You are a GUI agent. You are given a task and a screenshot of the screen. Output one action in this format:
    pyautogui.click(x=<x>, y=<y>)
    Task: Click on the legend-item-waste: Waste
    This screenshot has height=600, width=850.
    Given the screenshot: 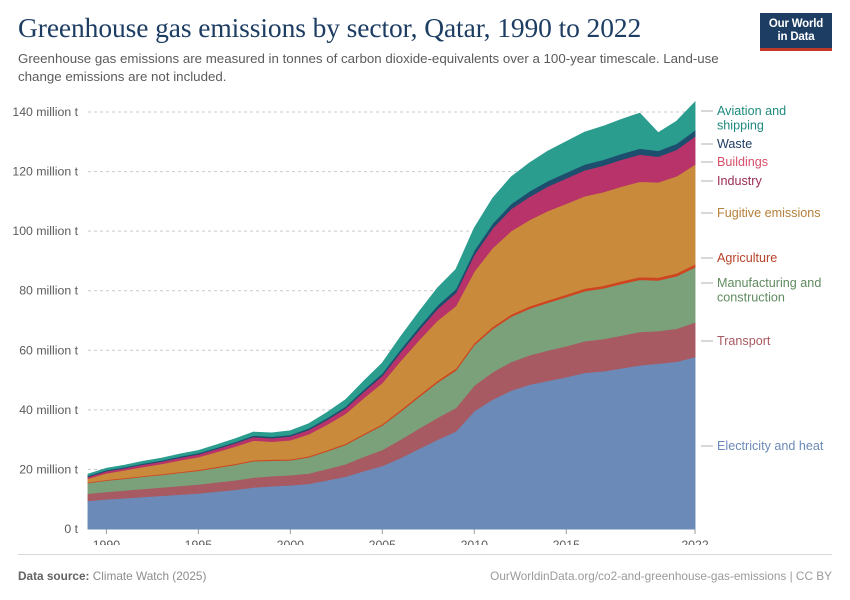 What is the action you would take?
    pyautogui.click(x=726, y=144)
    